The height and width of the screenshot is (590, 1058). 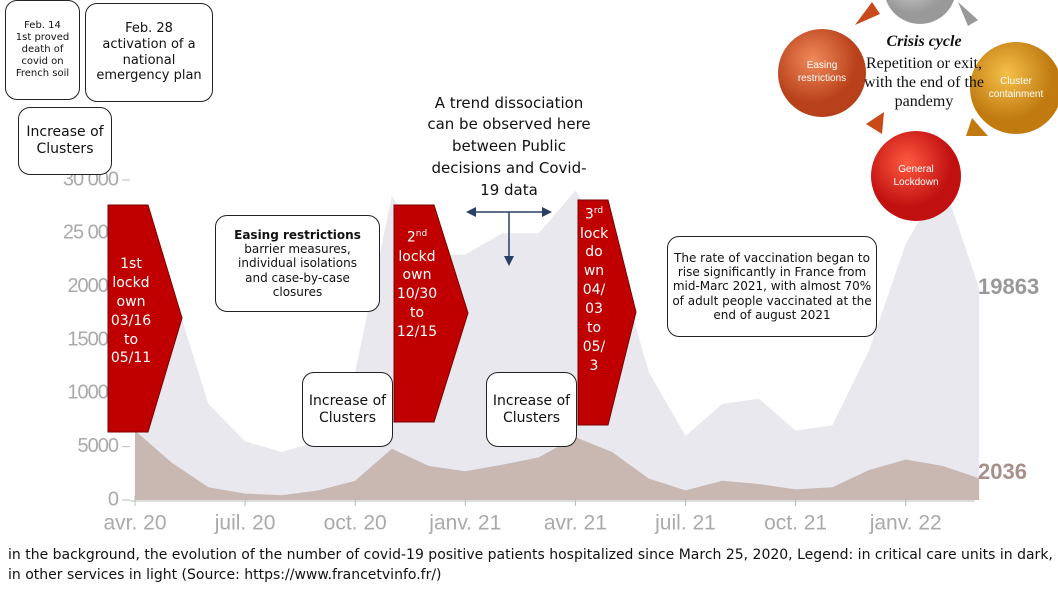 I want to click on y-tick-label: 20000, so click(x=92, y=286).